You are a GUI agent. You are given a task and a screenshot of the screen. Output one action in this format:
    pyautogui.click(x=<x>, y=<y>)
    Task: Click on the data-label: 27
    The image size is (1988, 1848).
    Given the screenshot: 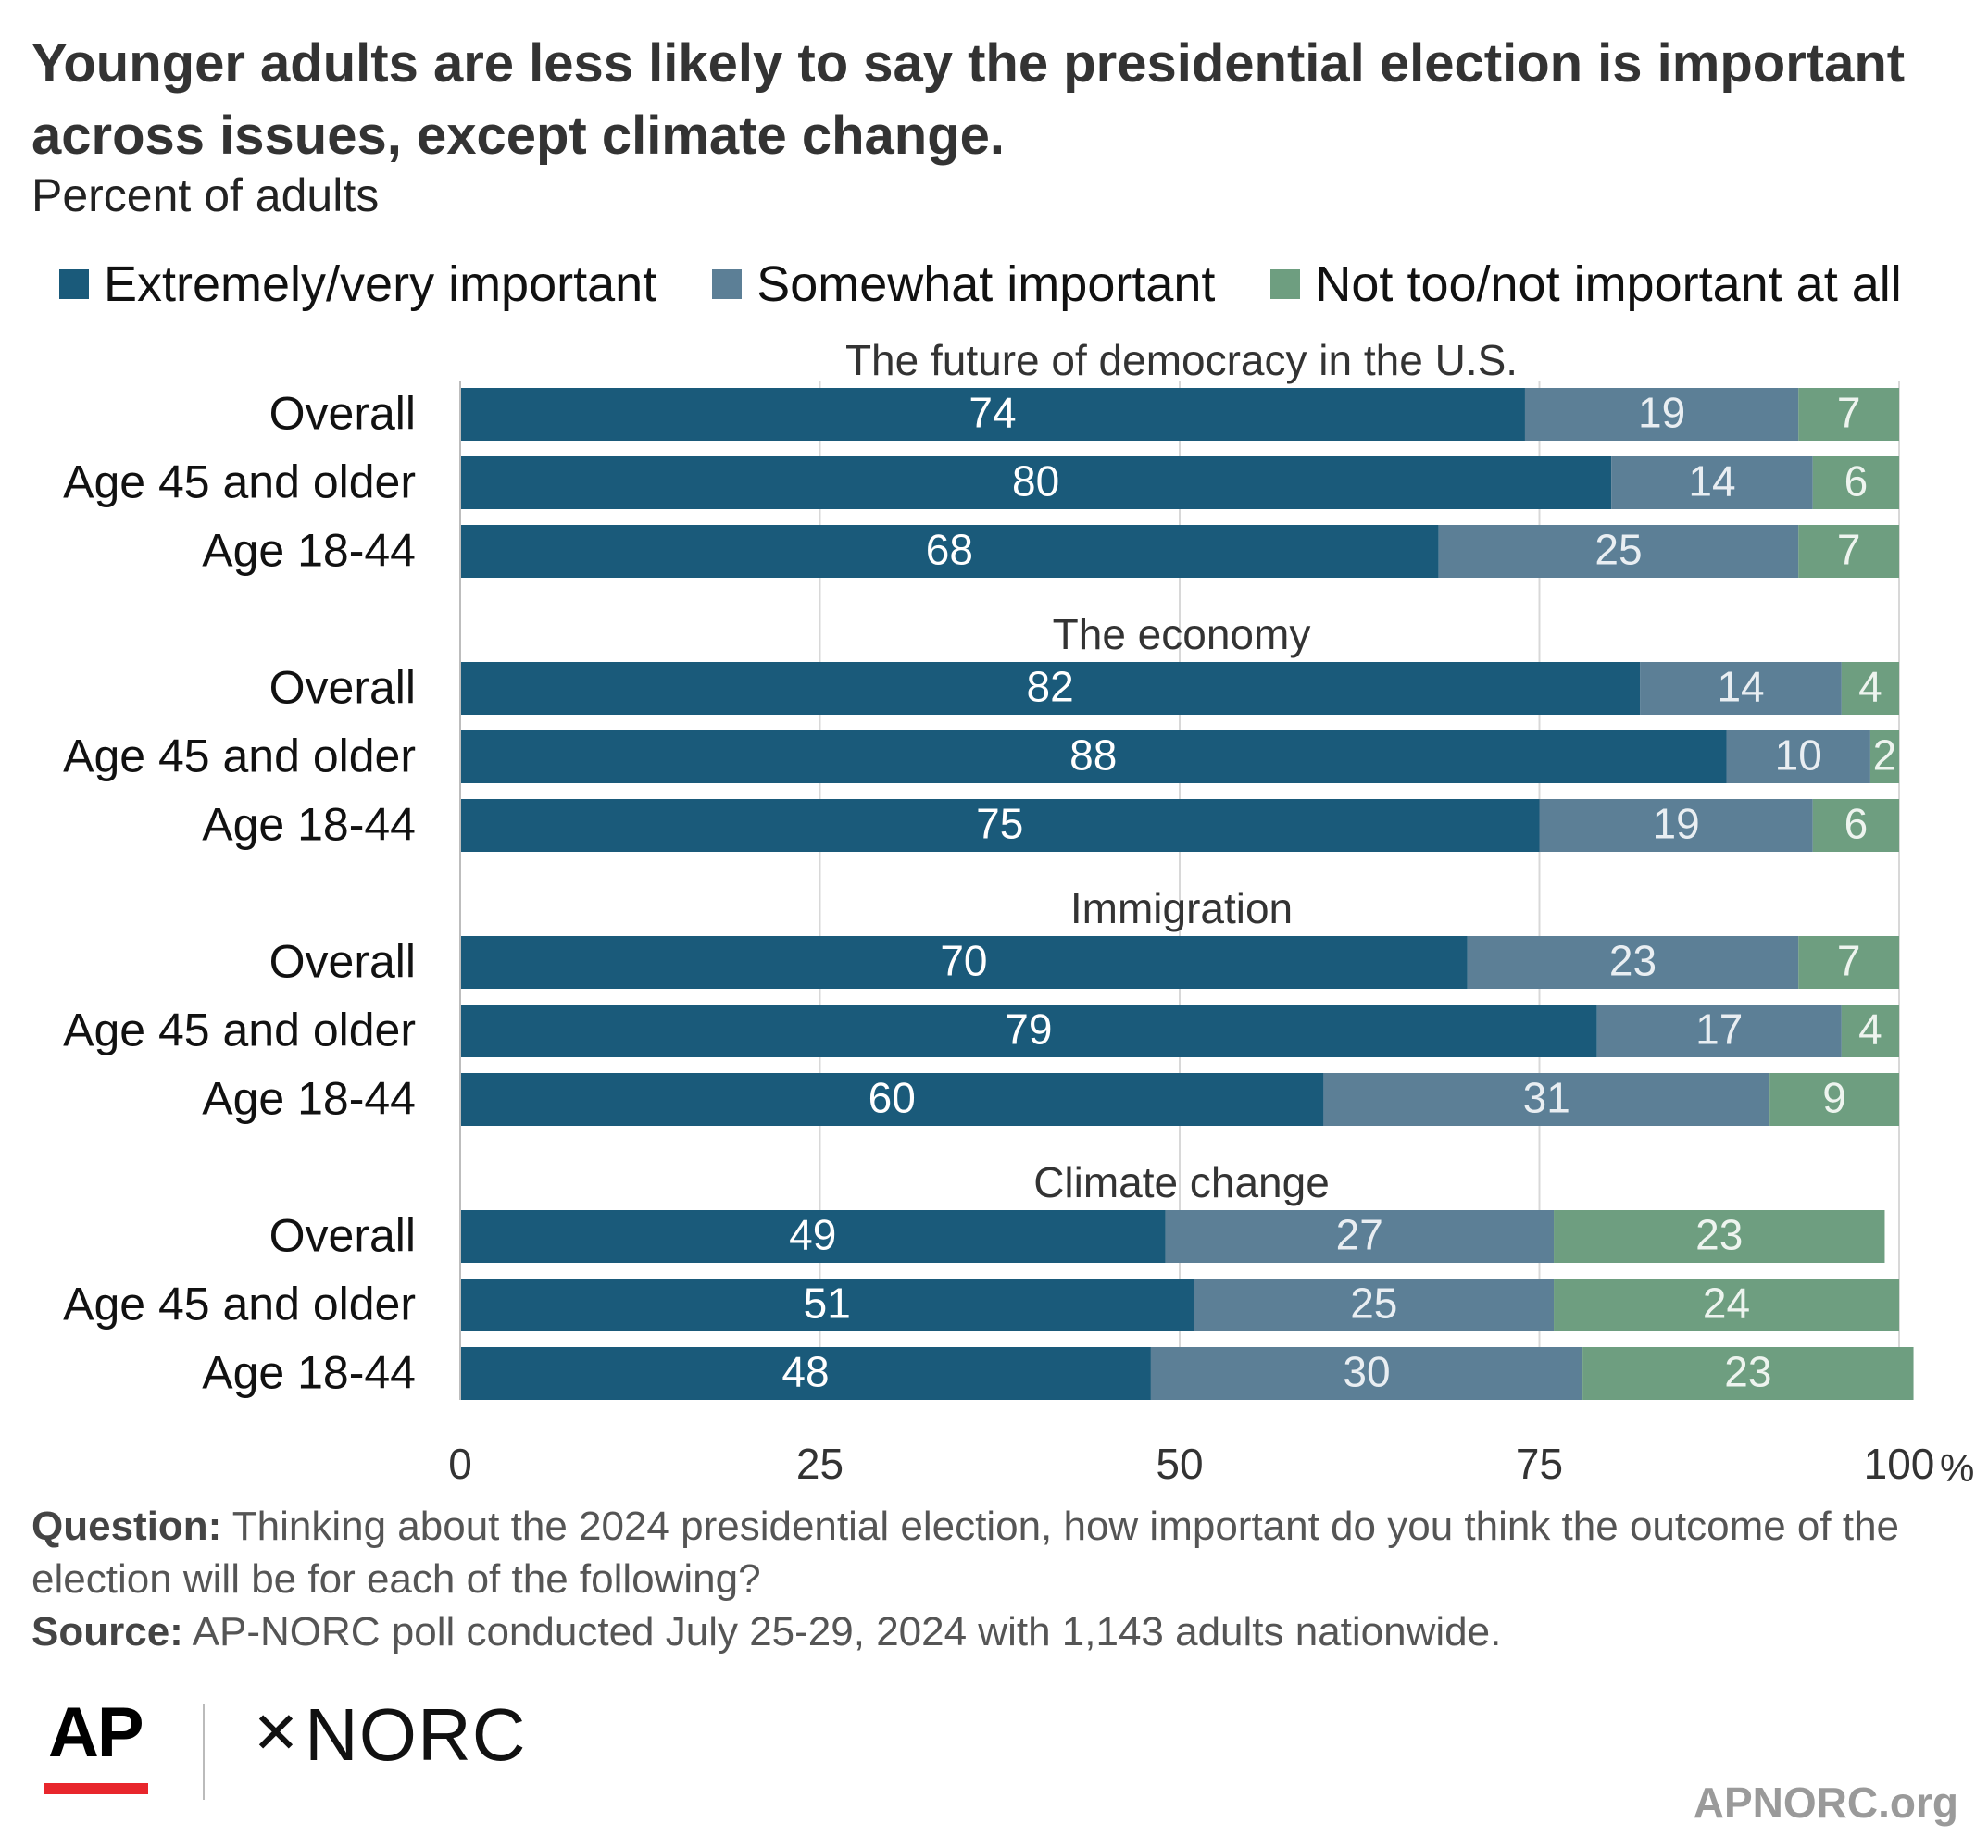 What is the action you would take?
    pyautogui.click(x=1359, y=1235)
    